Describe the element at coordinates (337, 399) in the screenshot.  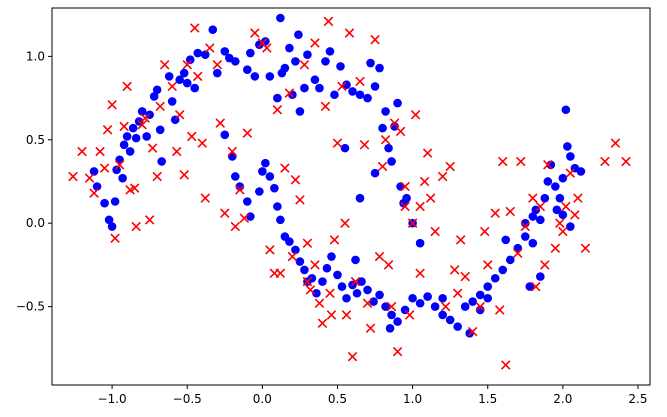
I see `x-tick-label: 0.5` at that location.